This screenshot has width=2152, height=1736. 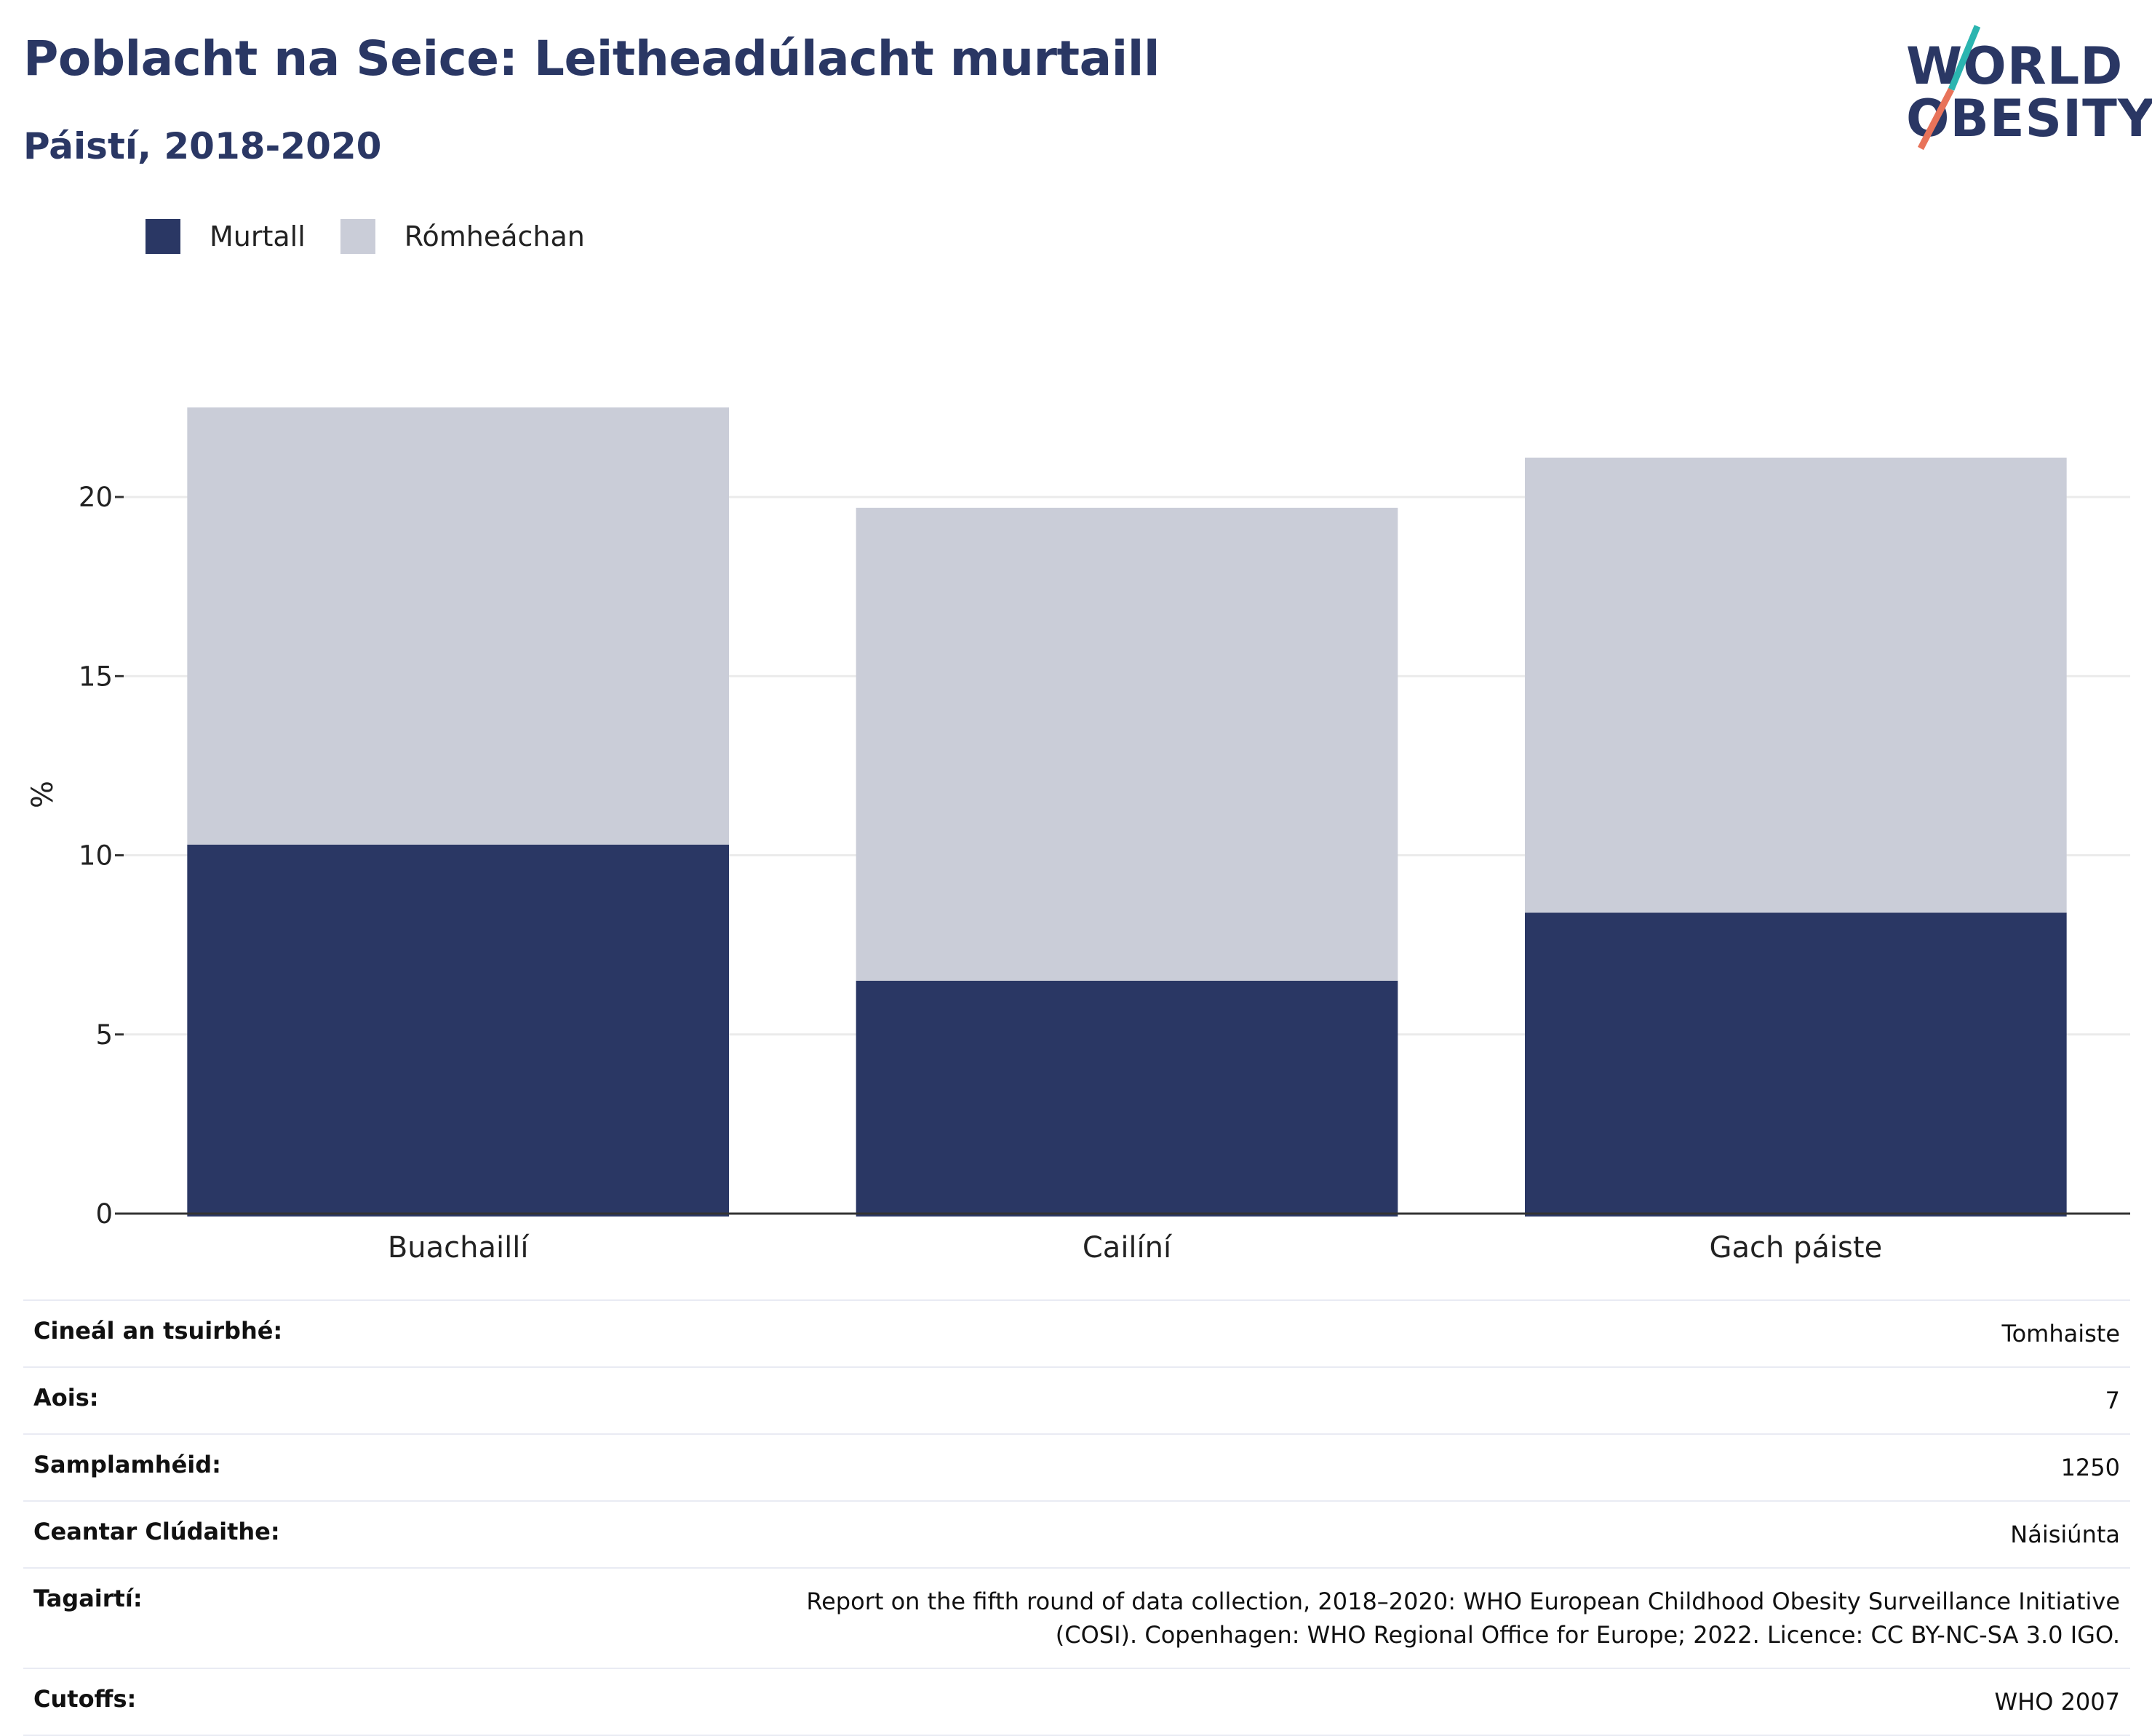 I want to click on y-tick-label: 10, so click(x=96, y=856).